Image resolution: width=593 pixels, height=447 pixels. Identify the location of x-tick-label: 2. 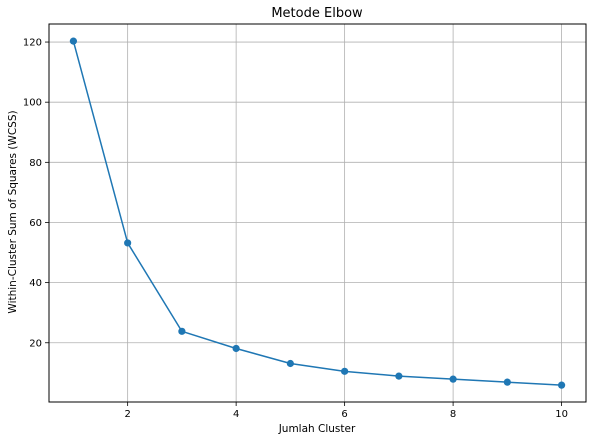
(127, 414).